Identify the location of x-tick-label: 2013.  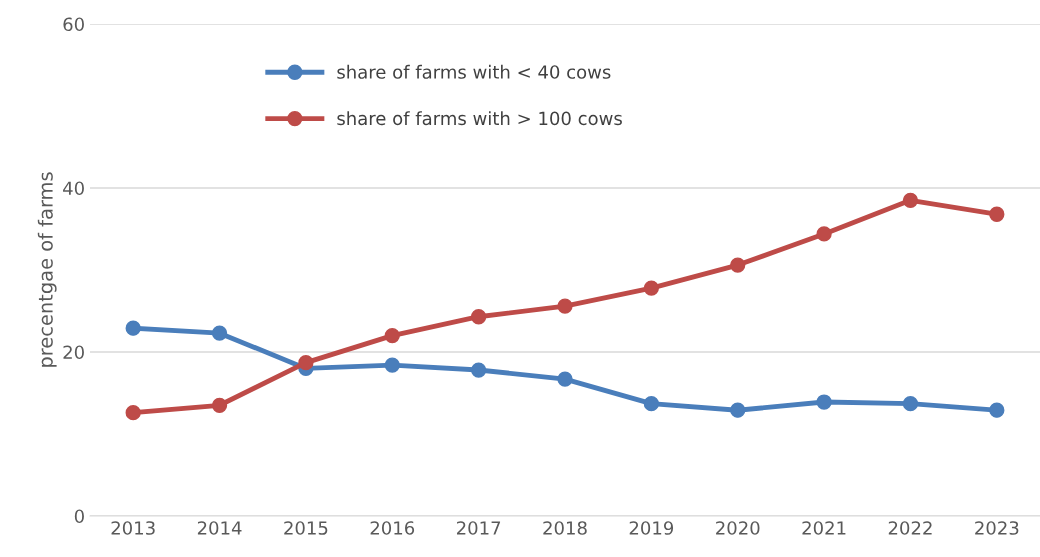
(133, 528).